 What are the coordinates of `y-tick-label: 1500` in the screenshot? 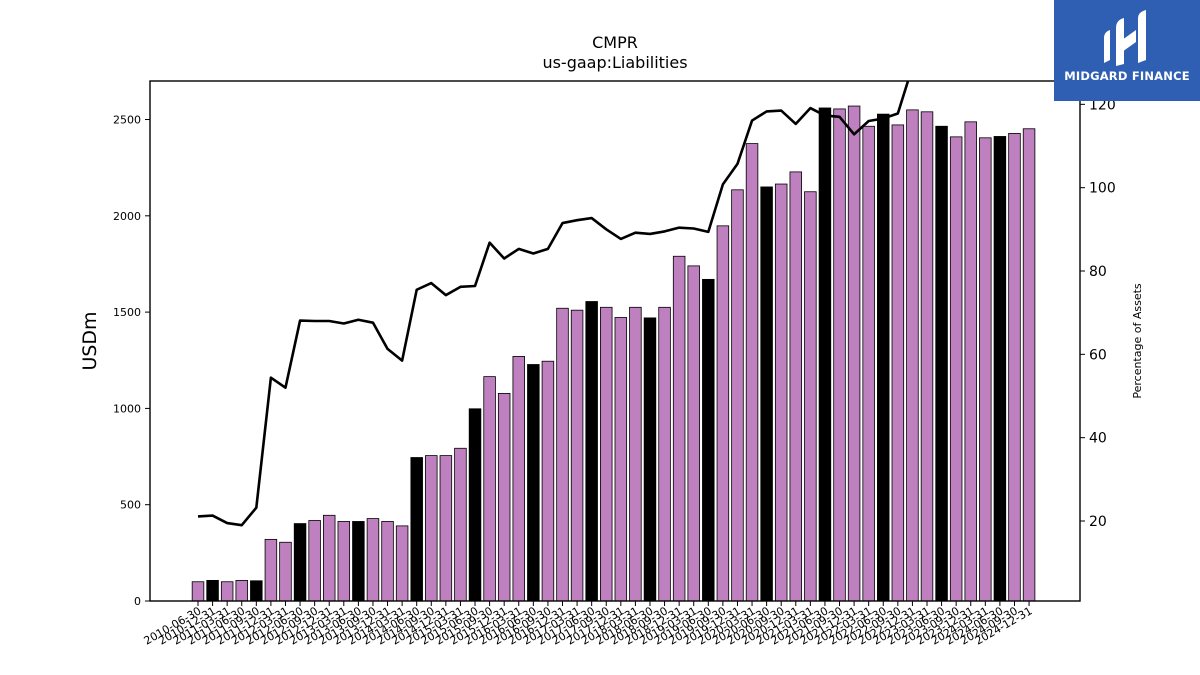 It's located at (127, 312).